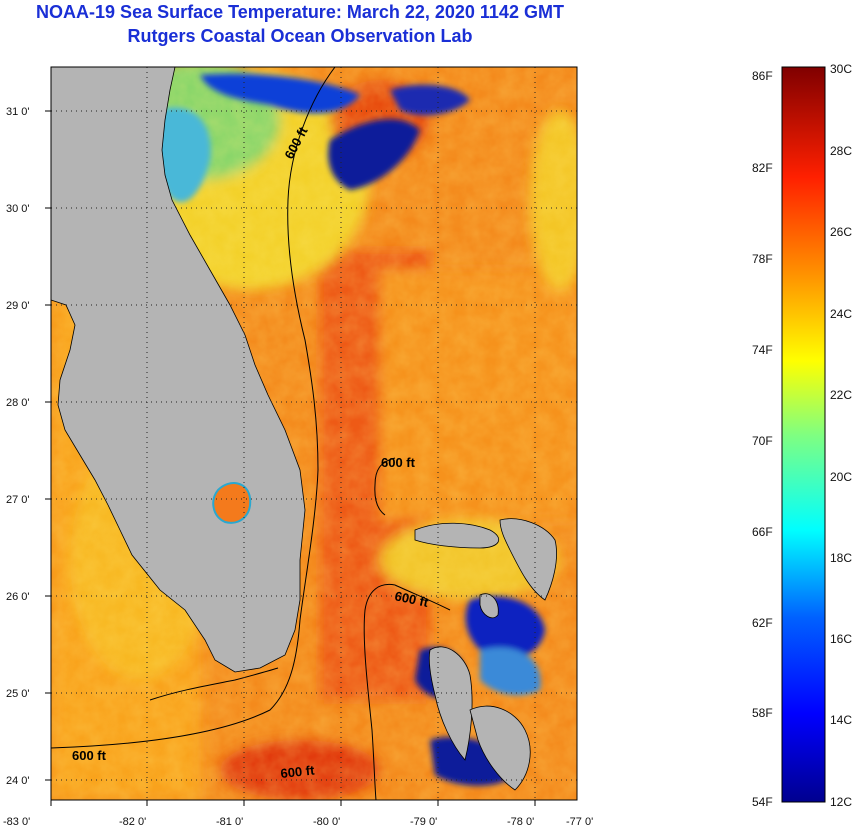  Describe the element at coordinates (762, 76) in the screenshot. I see `colorbar-f-label: 86F` at that location.